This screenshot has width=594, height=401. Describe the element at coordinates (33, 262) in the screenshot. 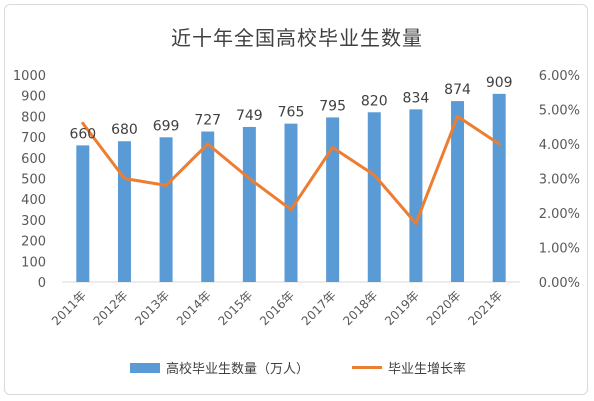

I see `y-left-tick-label: 100` at that location.